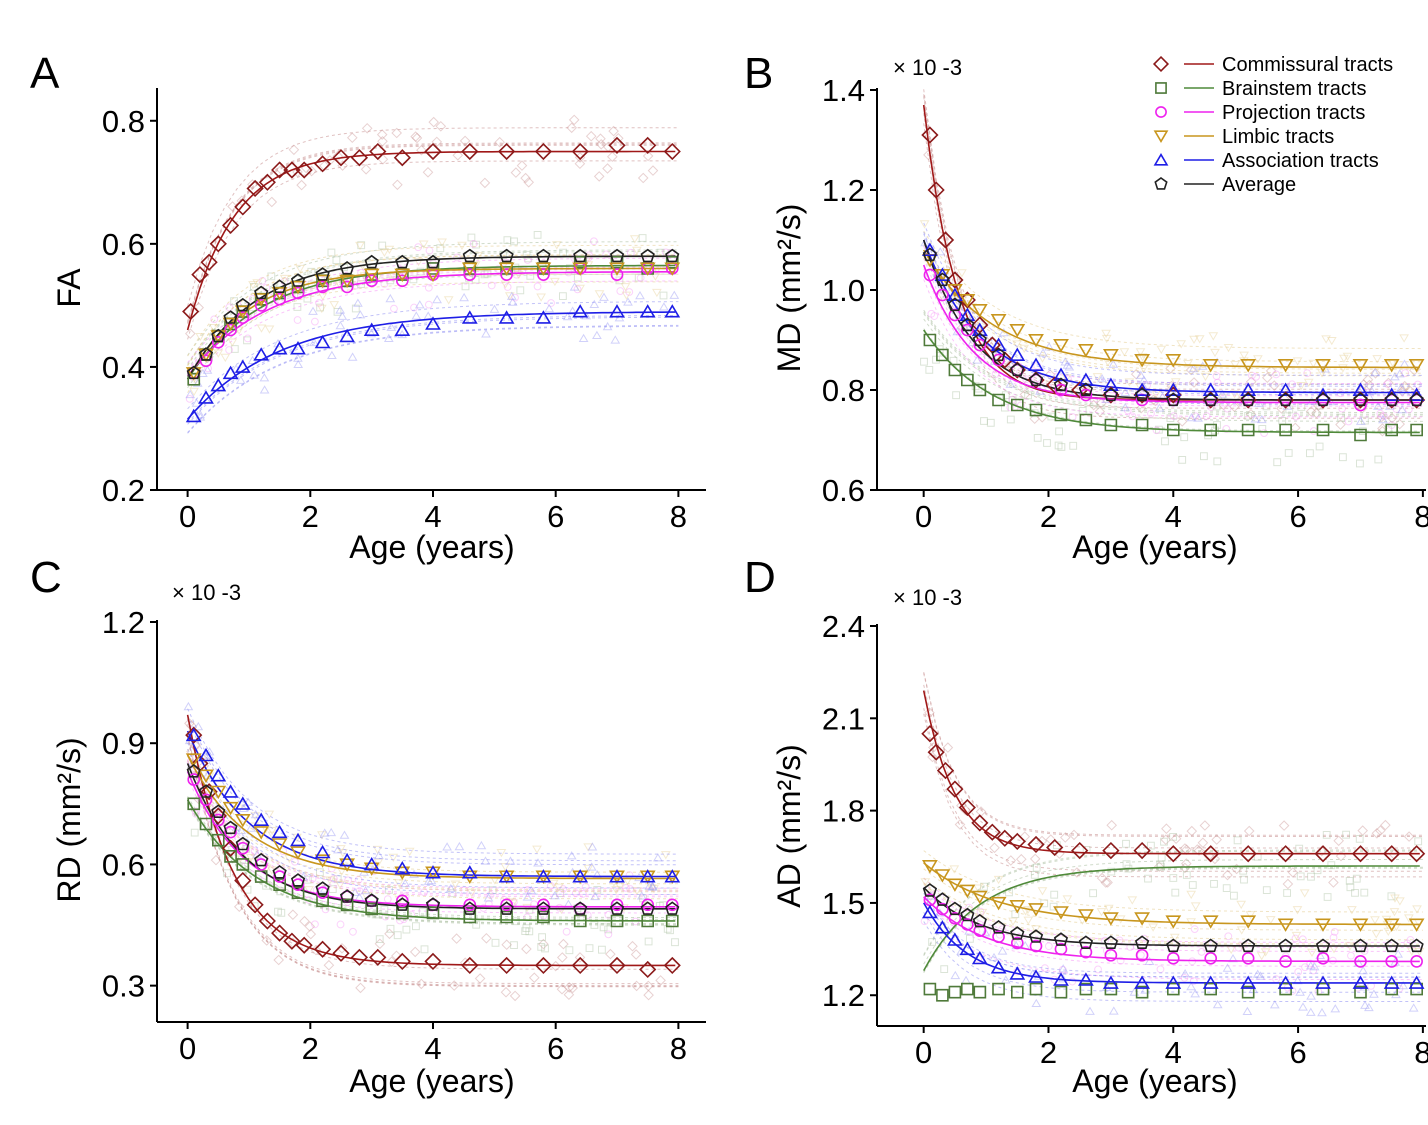  Describe the element at coordinates (923, 516) in the screenshot. I see `x-tick-label: 0` at that location.